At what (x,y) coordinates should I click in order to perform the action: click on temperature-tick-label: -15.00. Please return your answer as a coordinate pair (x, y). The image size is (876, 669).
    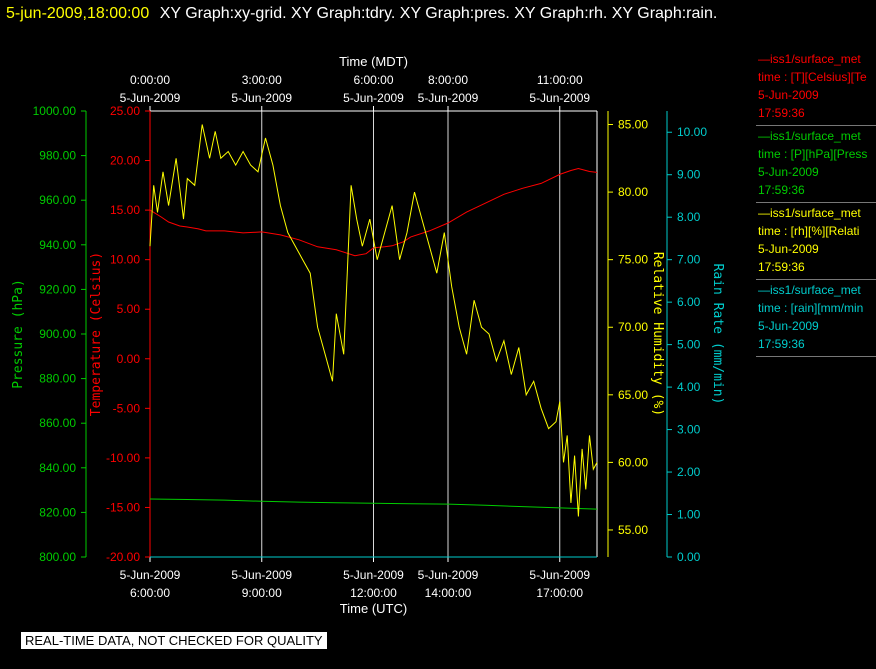
    Looking at the image, I should click on (123, 507).